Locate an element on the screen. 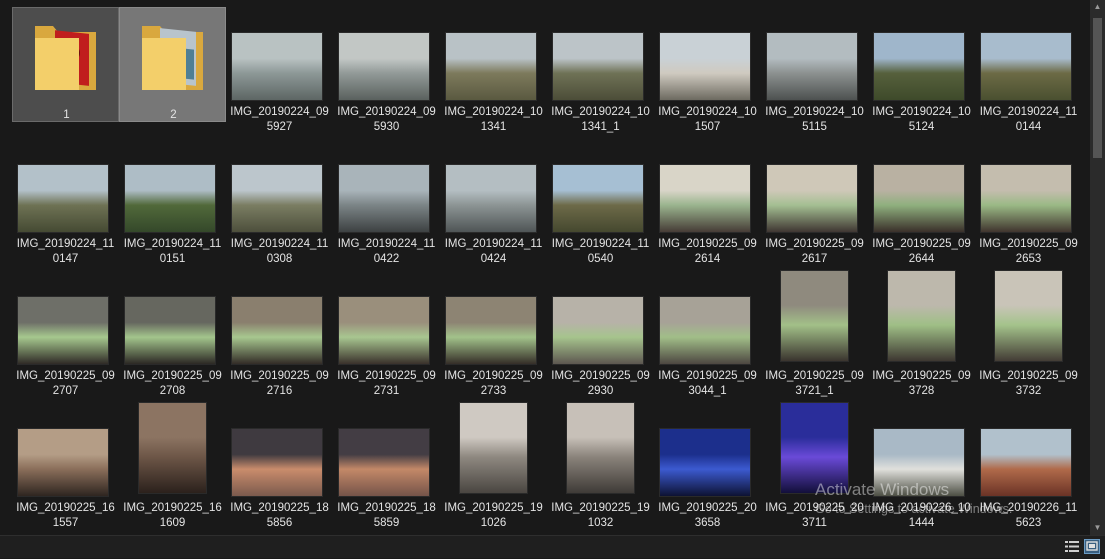 The image size is (1105, 559). photo-item: IMG_20190225_09 3721_1 is located at coordinates (814, 334).